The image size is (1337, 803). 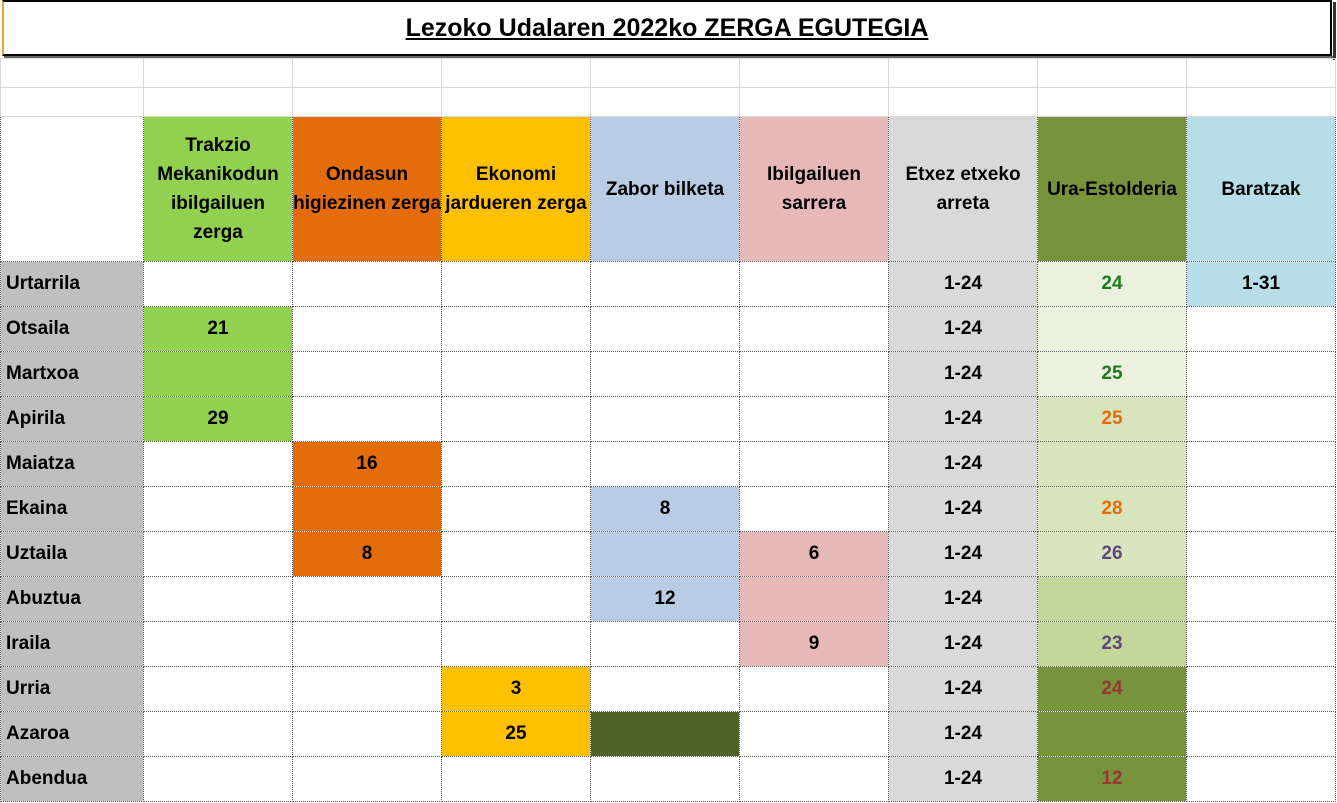 What do you see at coordinates (72, 464) in the screenshot?
I see `month-label: Maiatza` at bounding box center [72, 464].